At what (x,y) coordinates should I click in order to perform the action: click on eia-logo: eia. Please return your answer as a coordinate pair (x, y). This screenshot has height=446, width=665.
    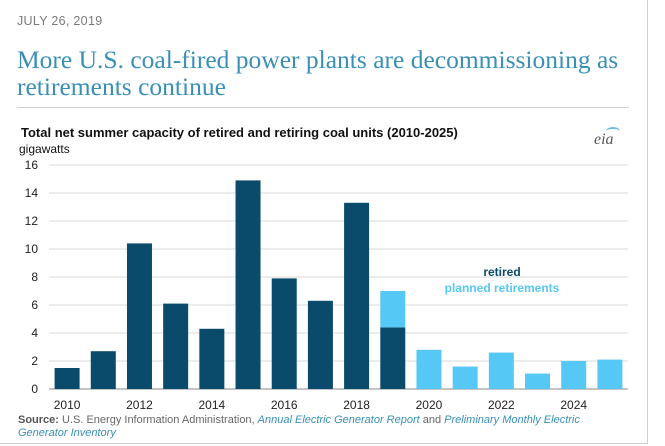
    Looking at the image, I should click on (604, 139).